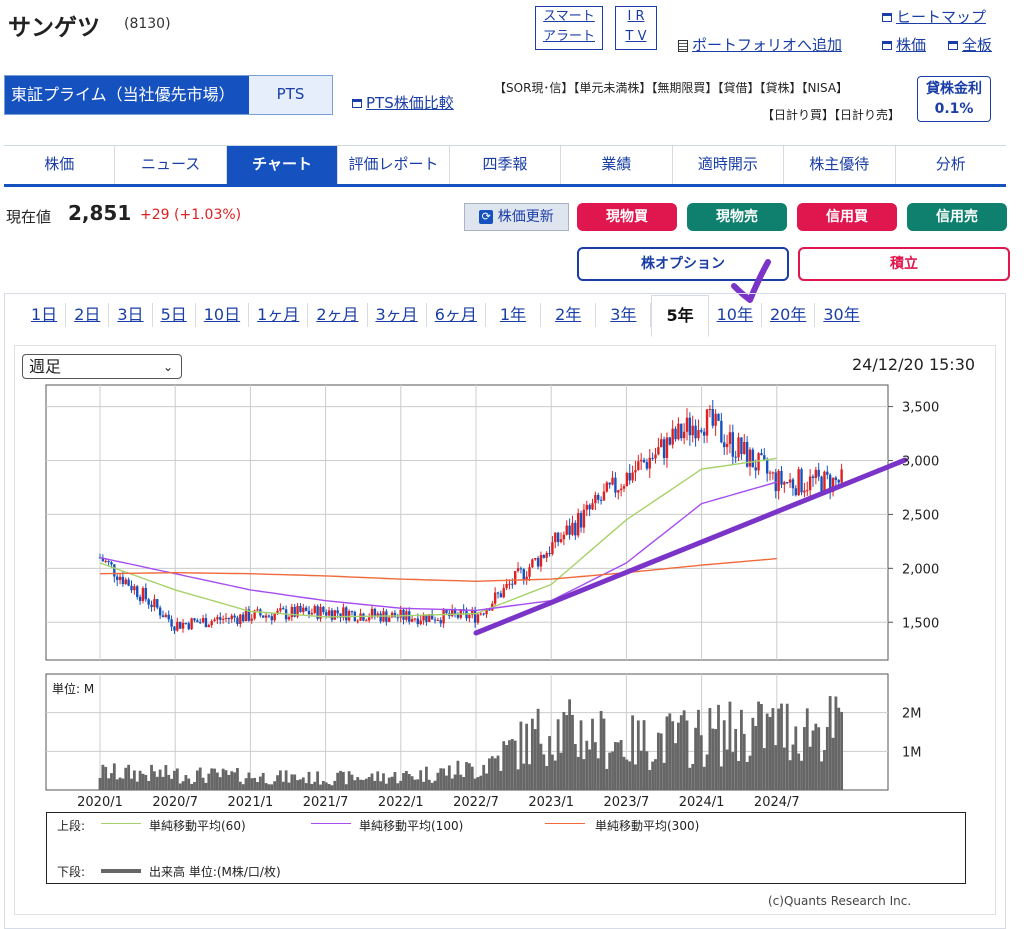 The width and height of the screenshot is (1024, 929). What do you see at coordinates (728, 165) in the screenshot?
I see `tab-disclosure: 適時開示` at bounding box center [728, 165].